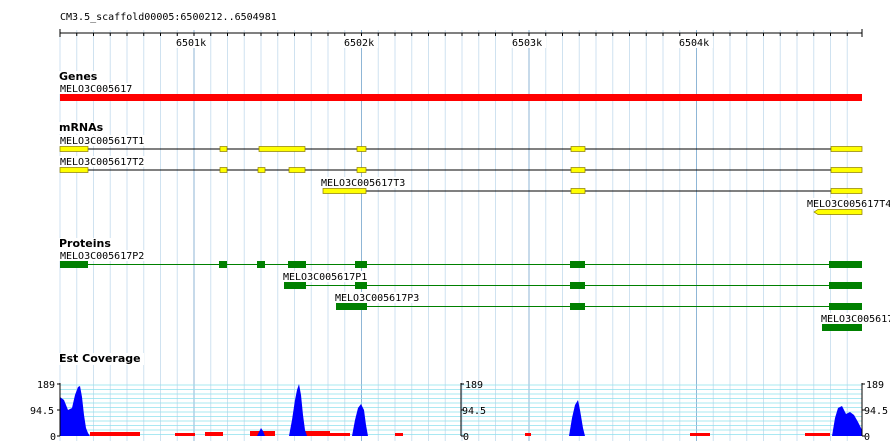  Describe the element at coordinates (855, 319) in the screenshot. I see `protein-label-p4: MELO3C005617` at that location.